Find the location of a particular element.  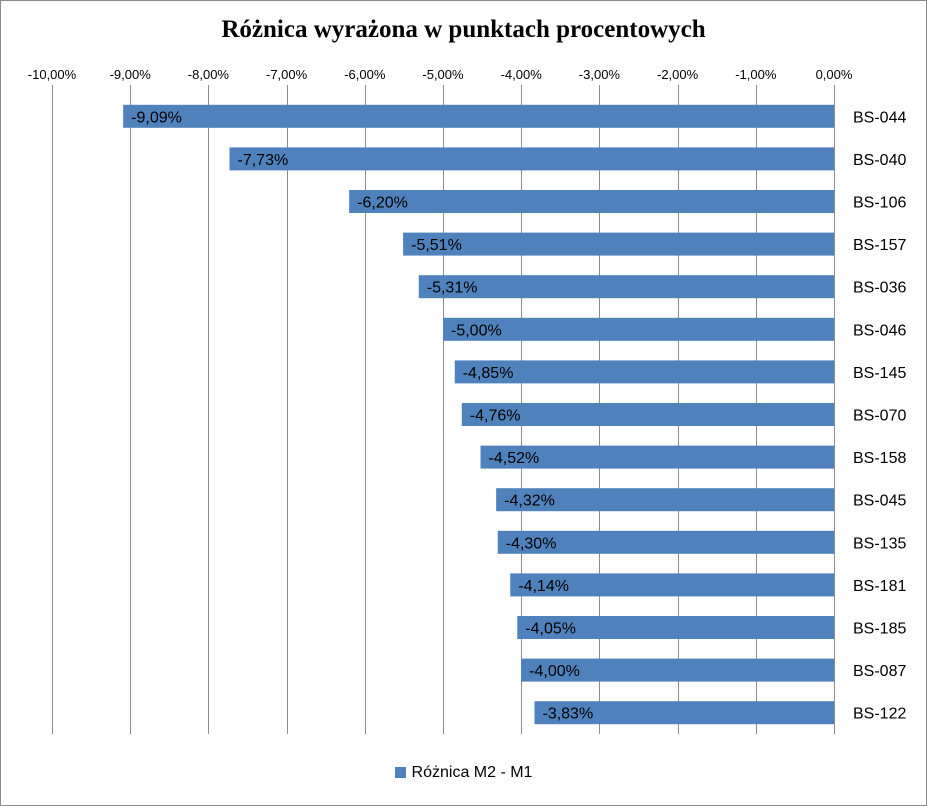

category-label: BS-157 is located at coordinates (879, 245).